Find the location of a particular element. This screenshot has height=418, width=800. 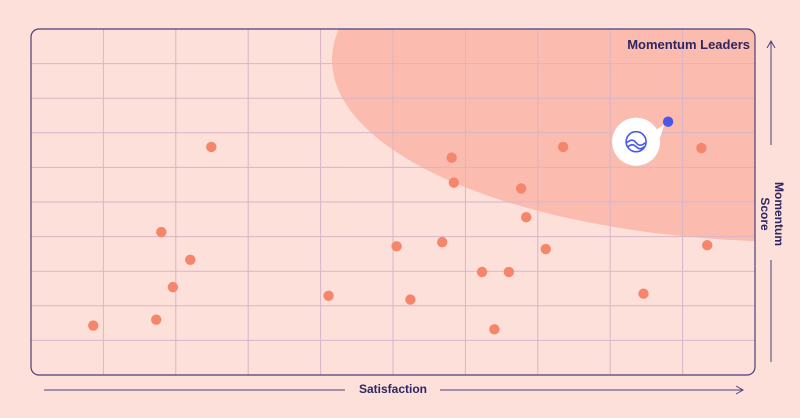

badge-pointer is located at coordinates (660, 131).